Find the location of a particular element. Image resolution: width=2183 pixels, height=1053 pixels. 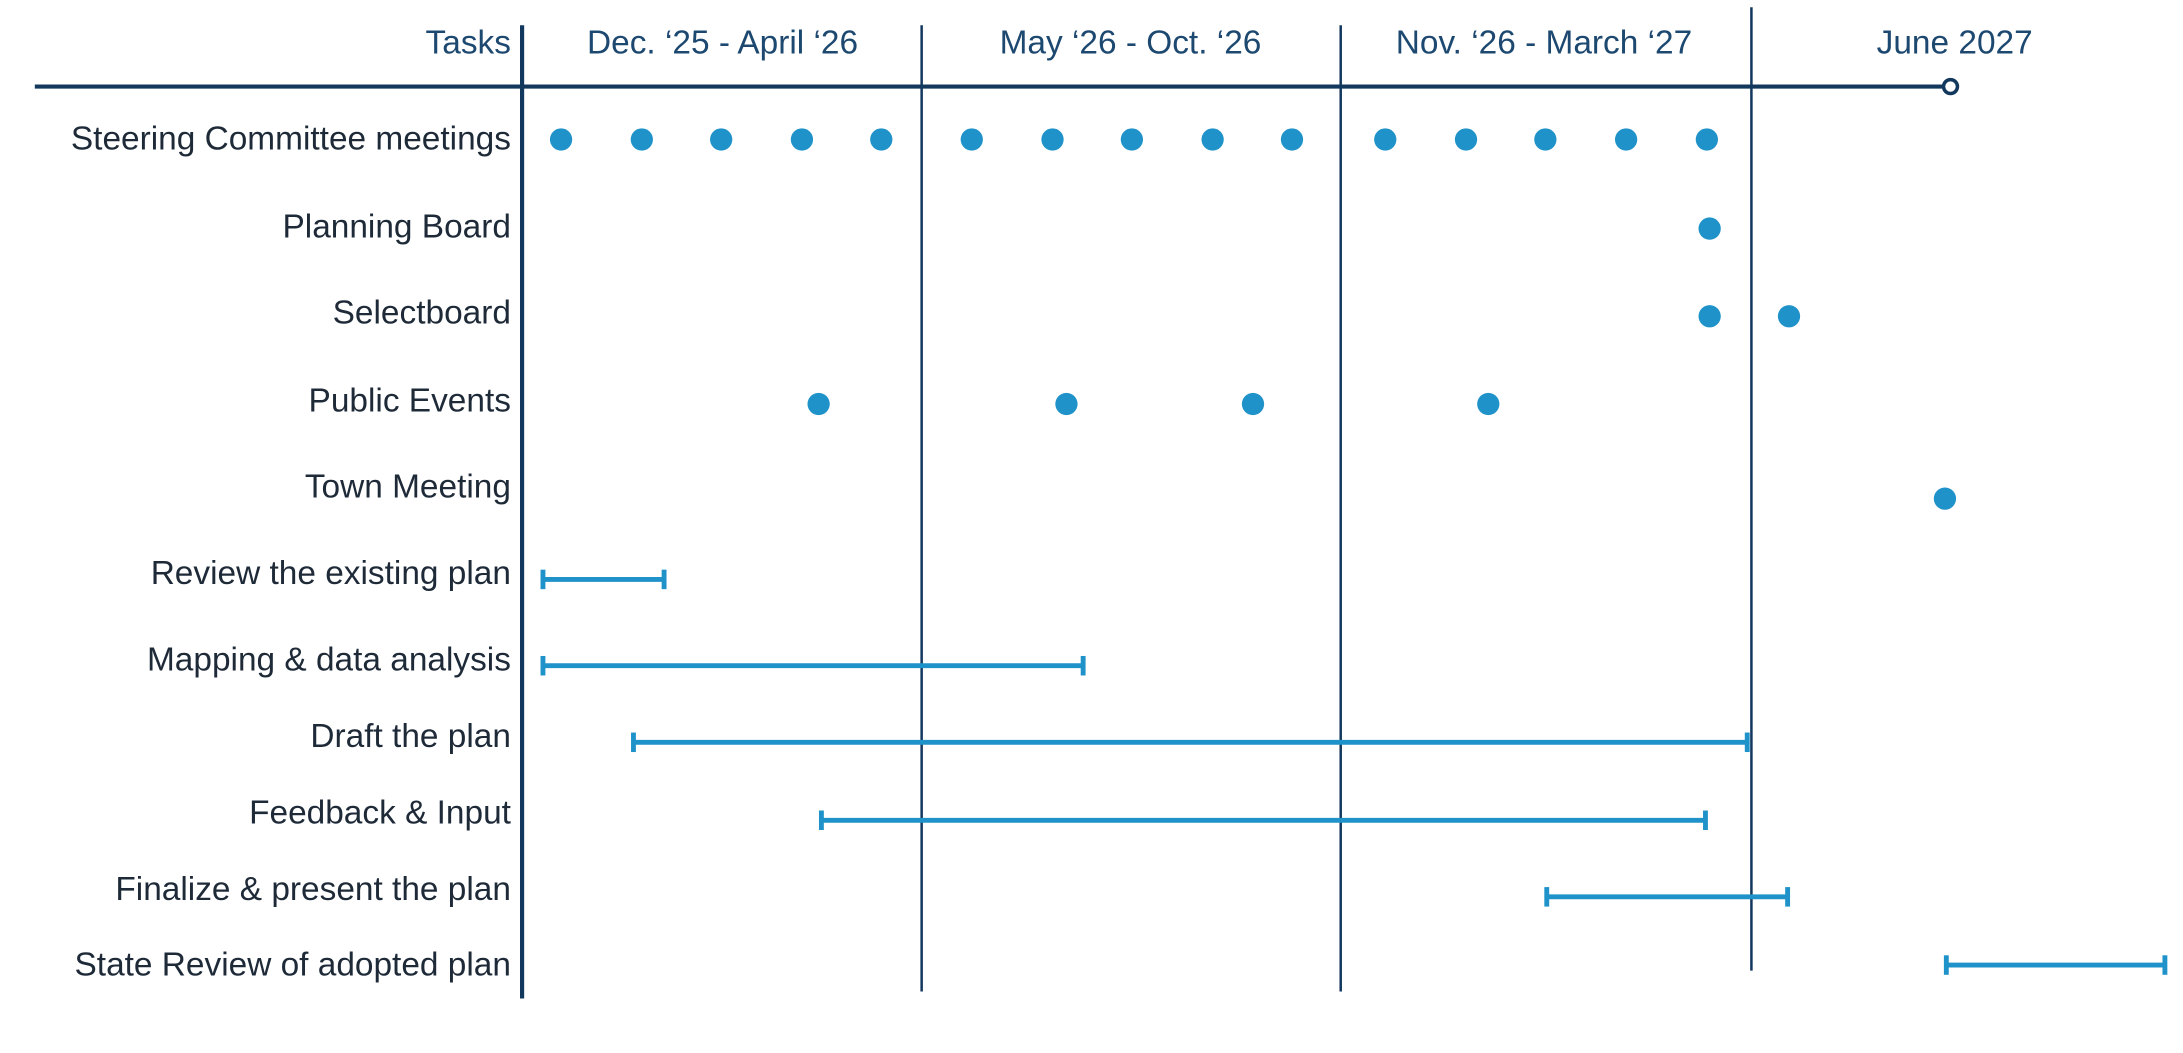

period-header: May ‘26 - Oct. ‘26 is located at coordinates (1131, 43).